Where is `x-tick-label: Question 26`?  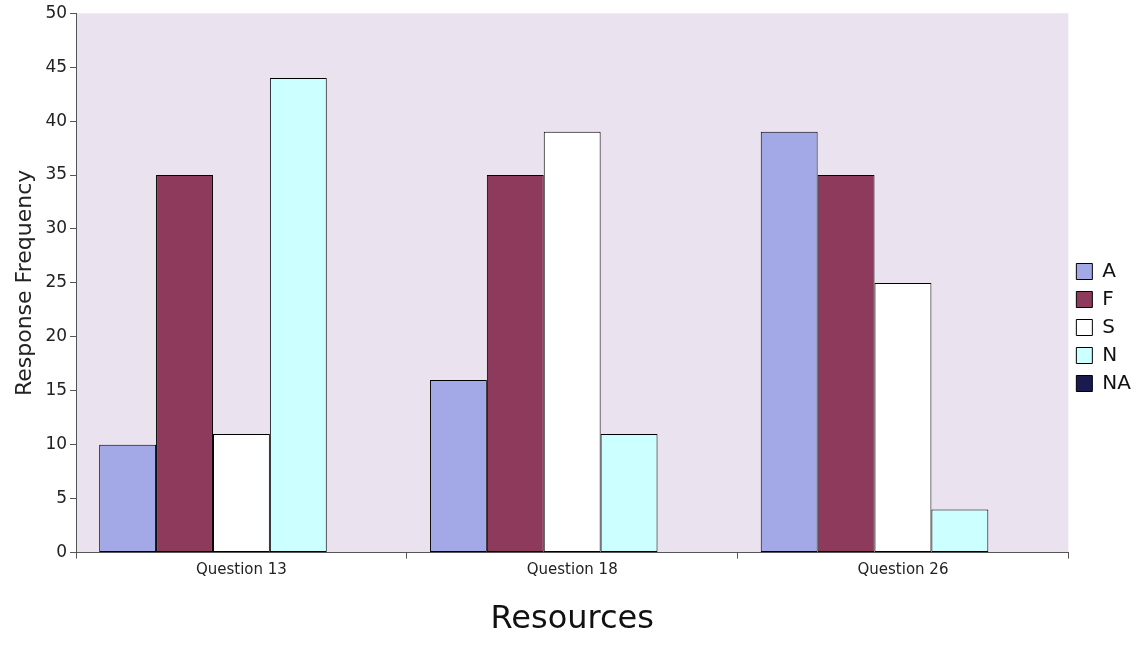 x-tick-label: Question 26 is located at coordinates (903, 569).